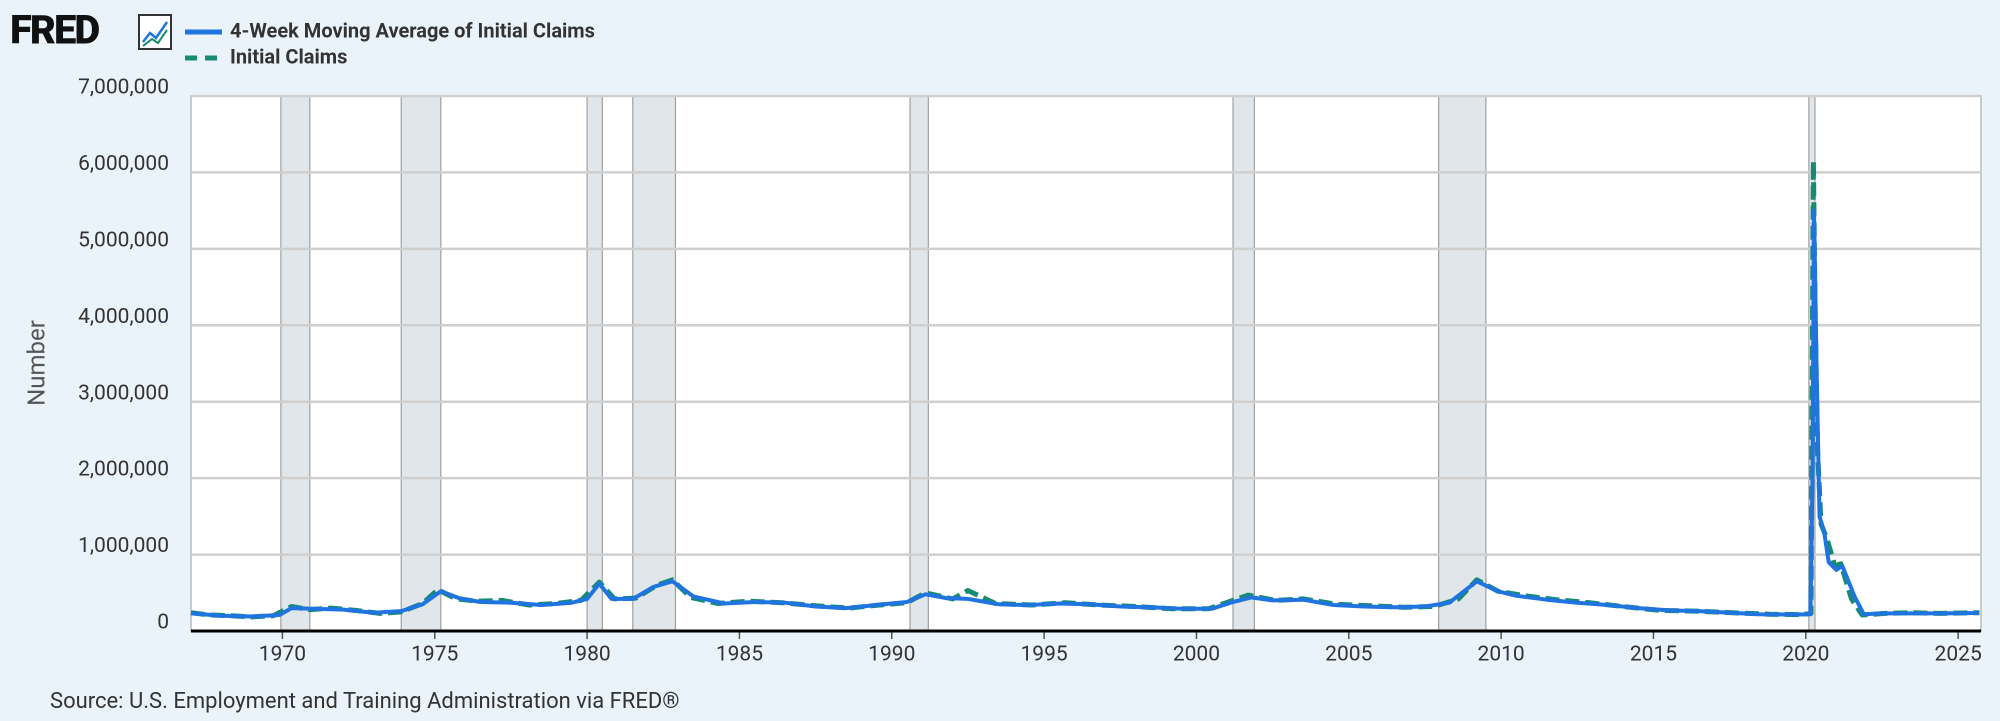 The width and height of the screenshot is (2000, 721). I want to click on y-axis-label: Number, so click(36, 363).